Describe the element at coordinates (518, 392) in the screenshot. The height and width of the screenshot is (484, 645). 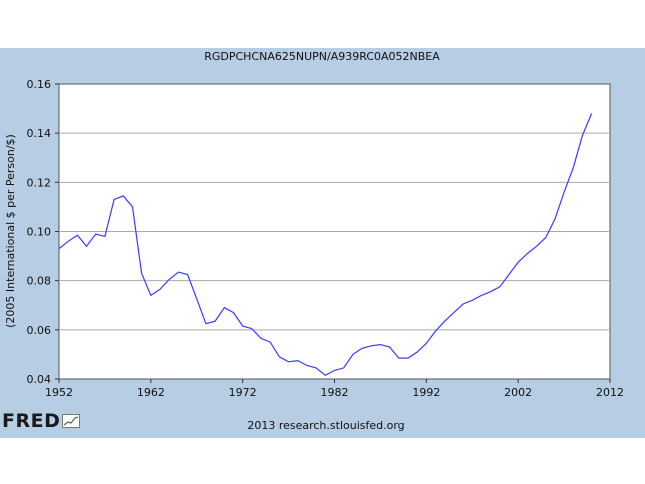
I see `x-tick-label: 2002` at that location.